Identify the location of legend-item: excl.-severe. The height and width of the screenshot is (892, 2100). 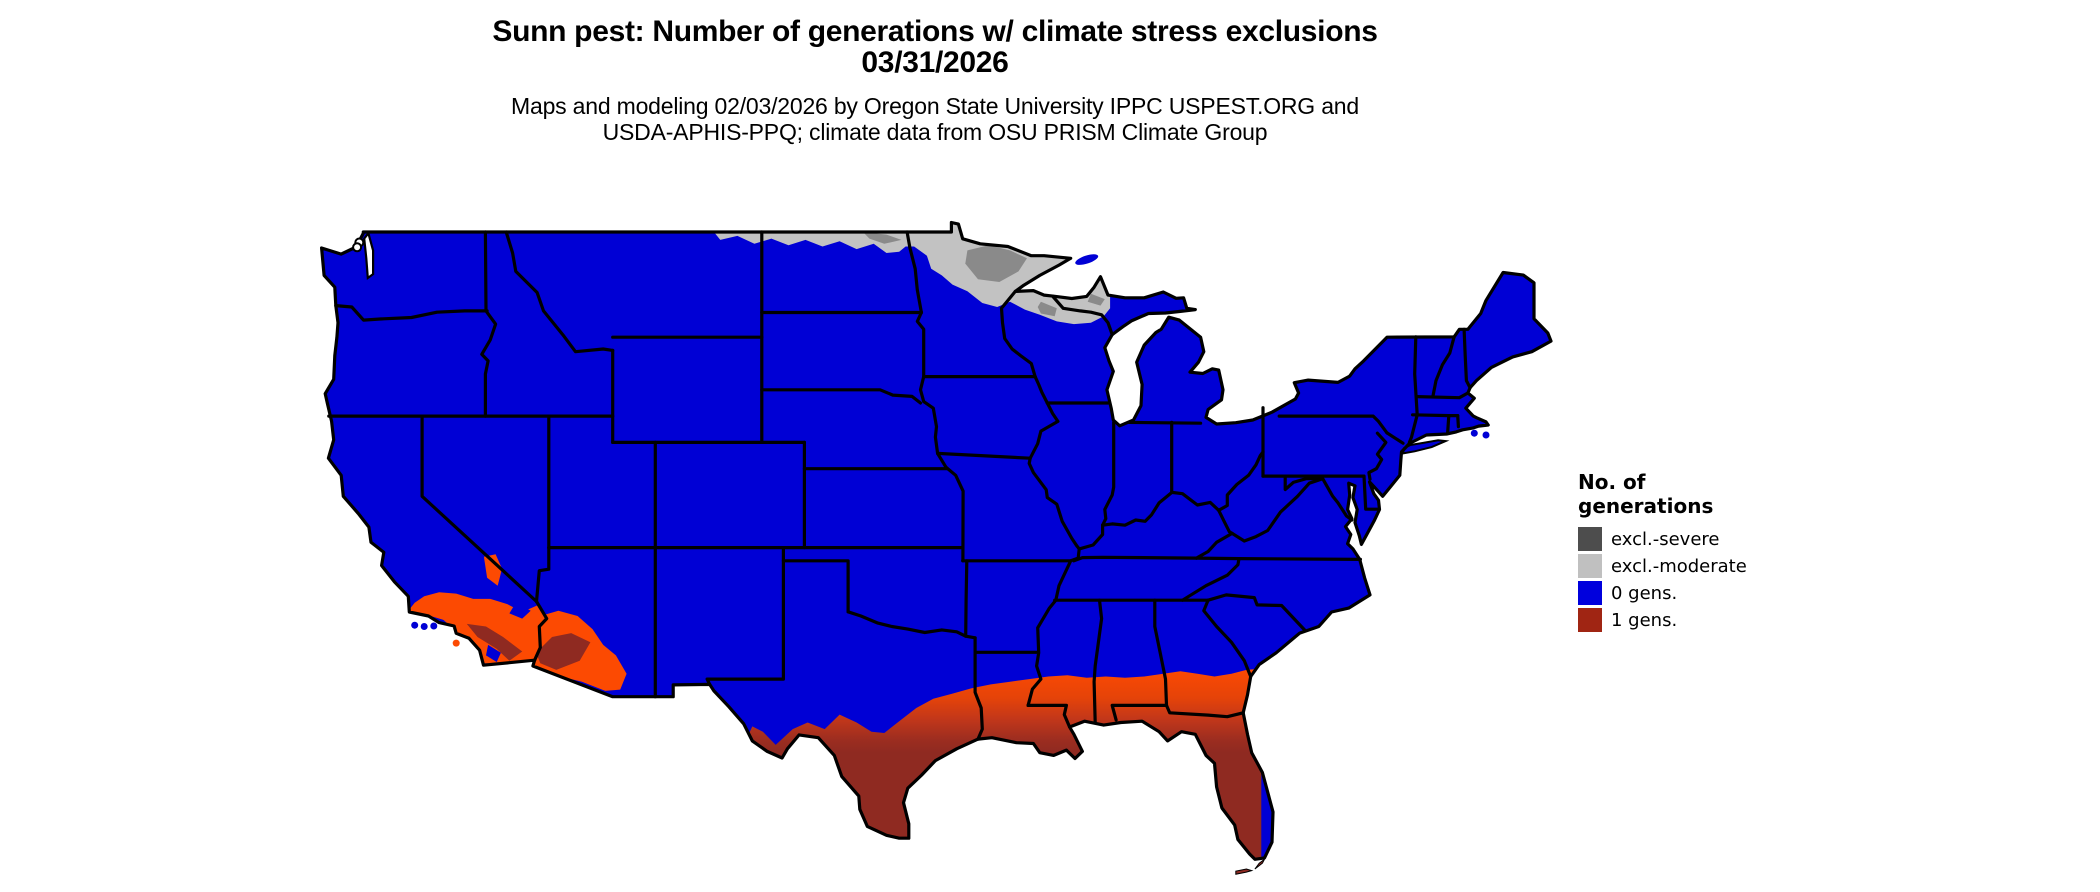
(1718, 539).